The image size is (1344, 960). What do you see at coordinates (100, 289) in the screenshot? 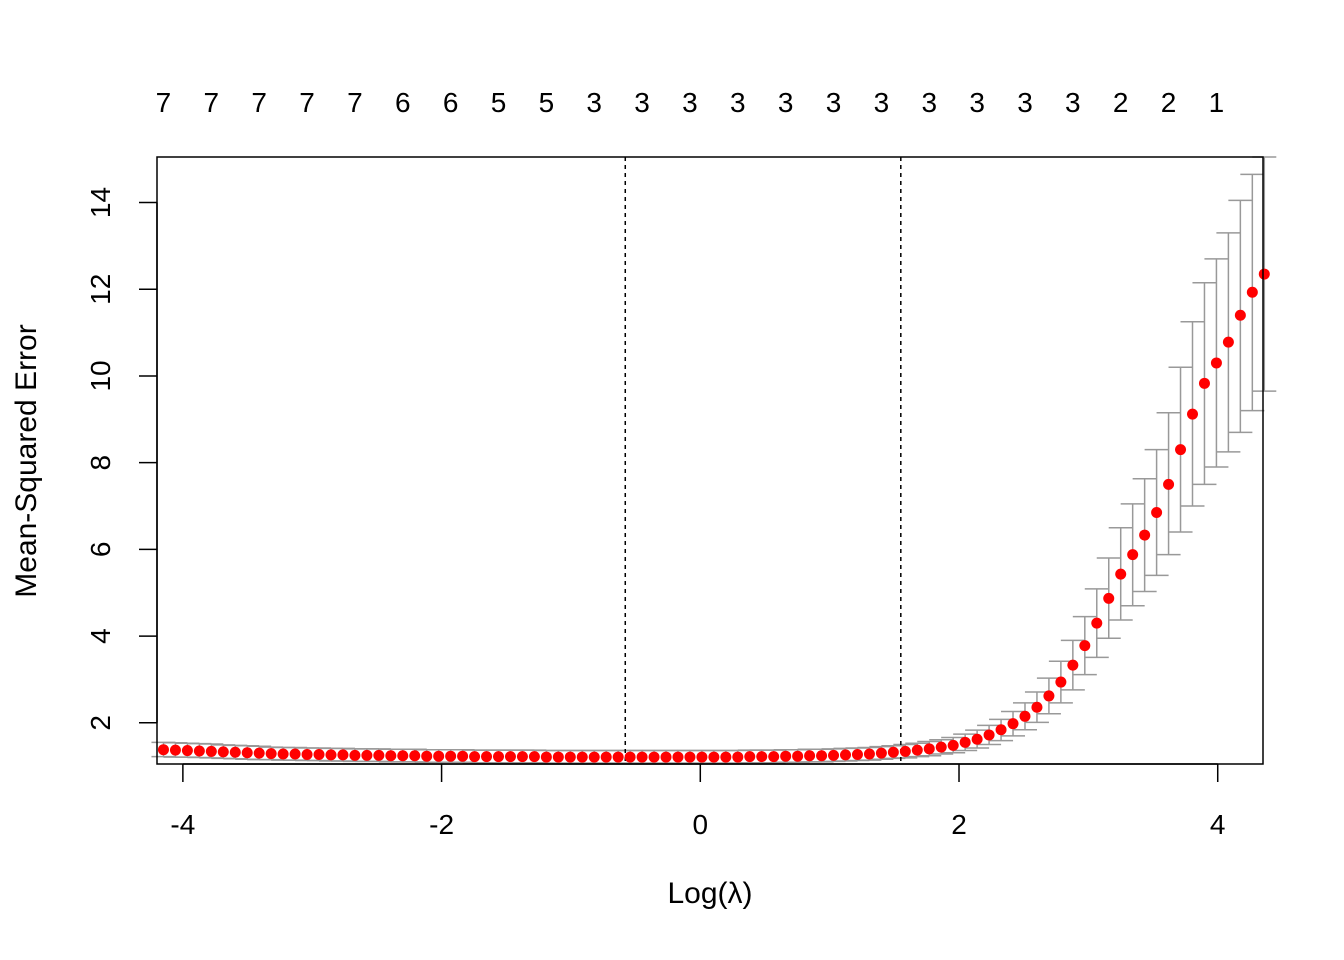
I see `y-tick-label: 12` at bounding box center [100, 289].